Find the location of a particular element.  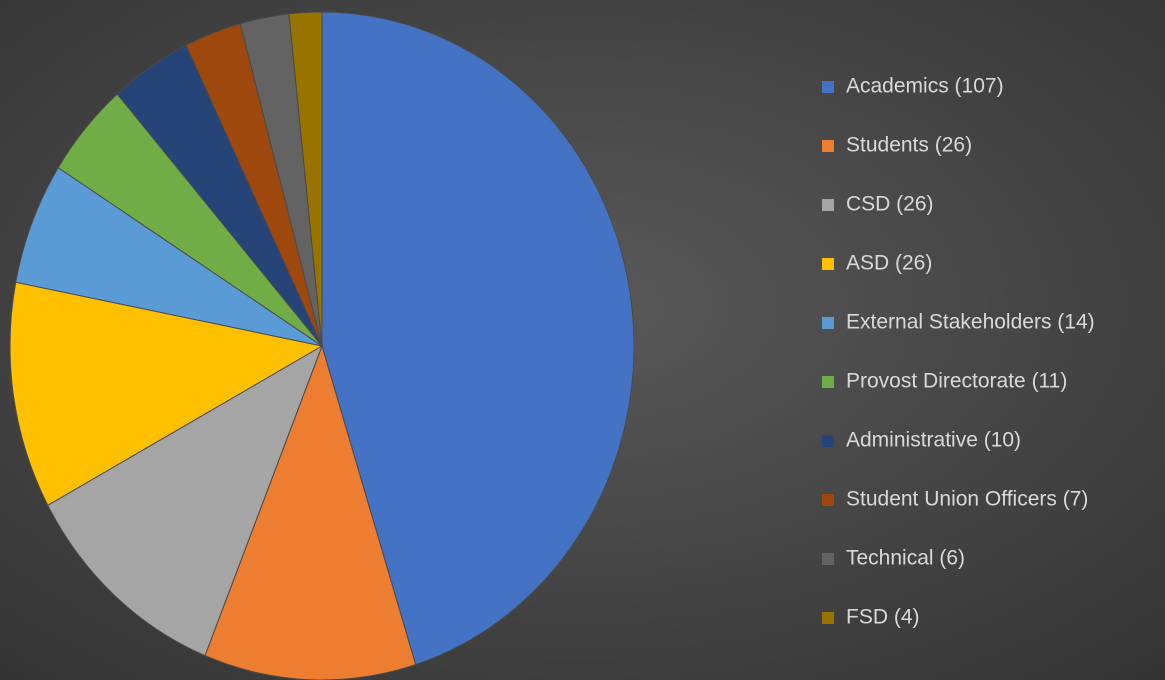

legend-label: External Stakeholders (14) is located at coordinates (970, 322).